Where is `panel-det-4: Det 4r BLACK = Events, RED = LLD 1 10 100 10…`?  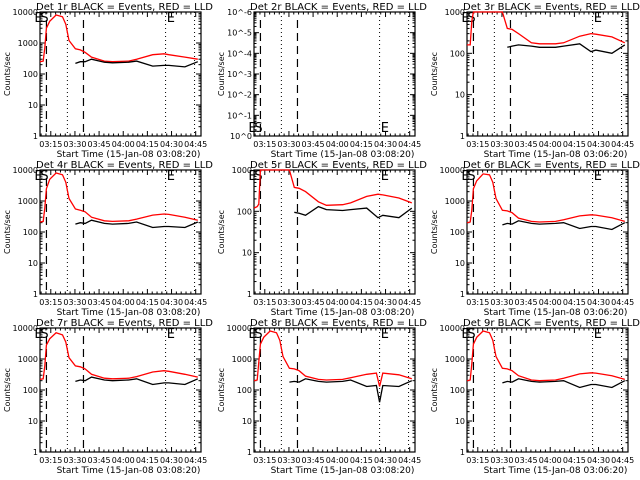
panel-det-4: Det 4r BLACK = Events, RED = LLD 1 10 100 10… is located at coordinates (108, 239).